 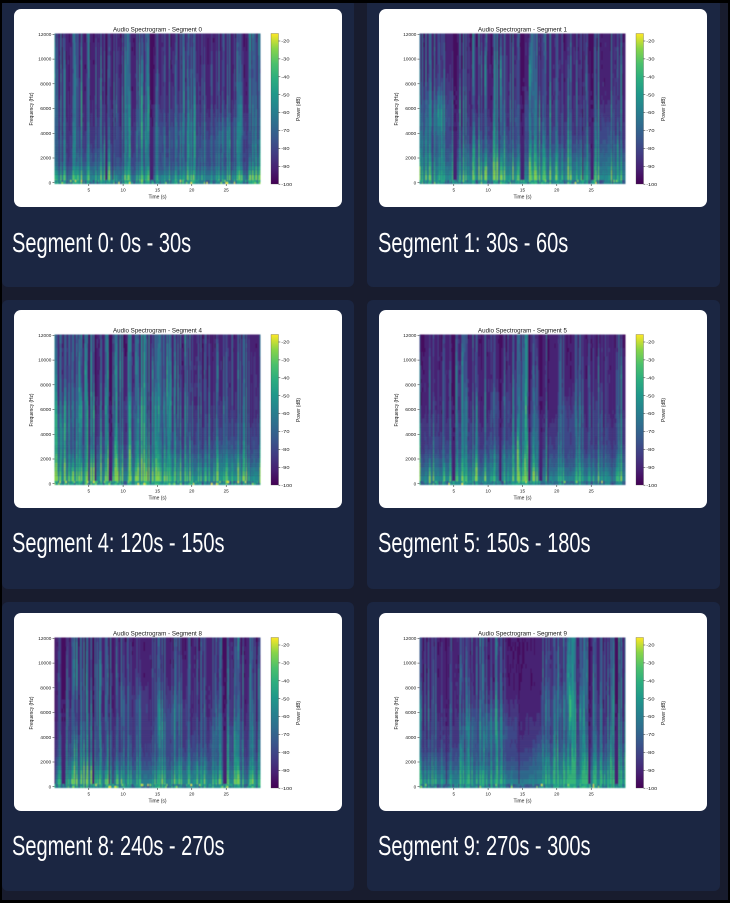 What do you see at coordinates (522, 633) in the screenshot?
I see `svg-text: Audio Spectrogram - Segment 9` at bounding box center [522, 633].